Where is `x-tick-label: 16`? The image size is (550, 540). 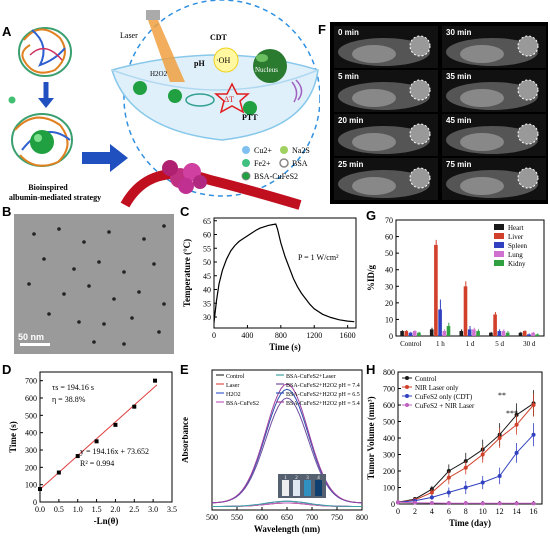
x-tick-label: 16 is located at coordinates (534, 511).